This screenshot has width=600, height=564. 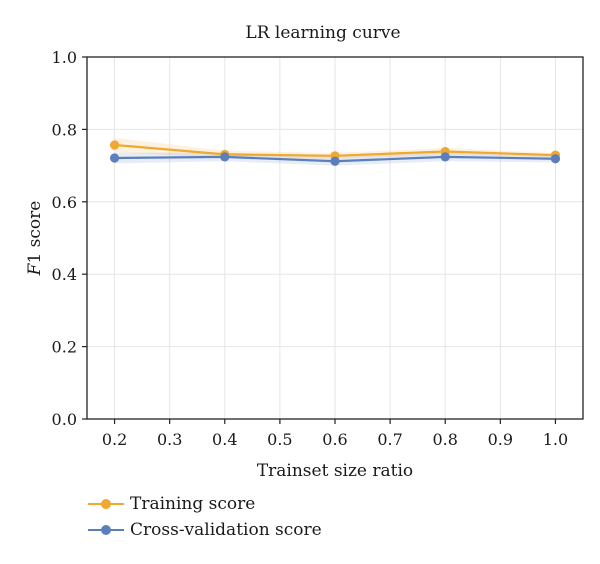 I want to click on legend-item-training: Training score, so click(x=204, y=504).